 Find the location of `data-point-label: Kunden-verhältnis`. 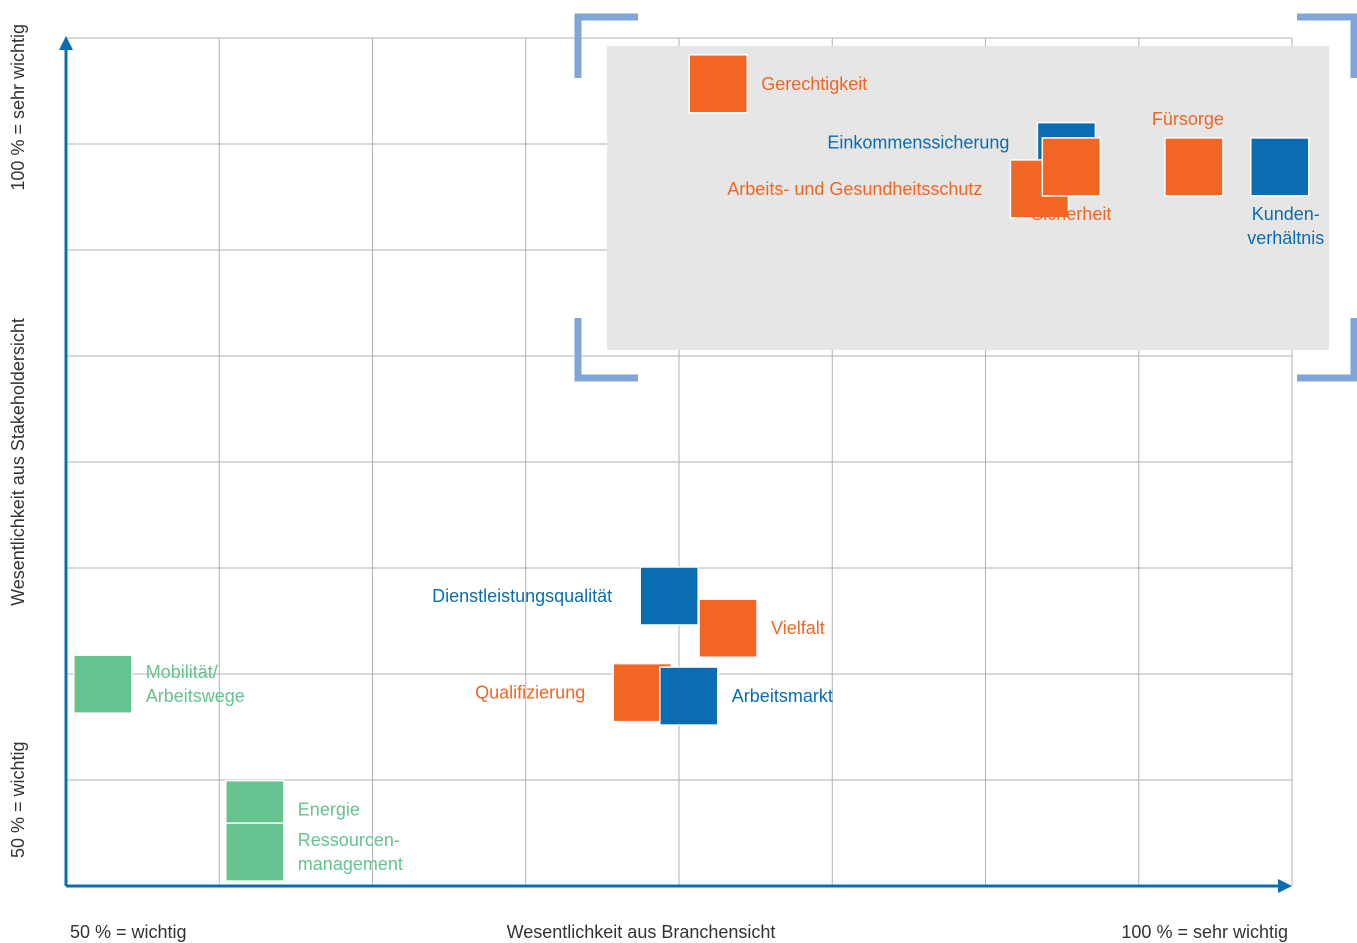

data-point-label: Kunden-verhältnis is located at coordinates (1285, 226).